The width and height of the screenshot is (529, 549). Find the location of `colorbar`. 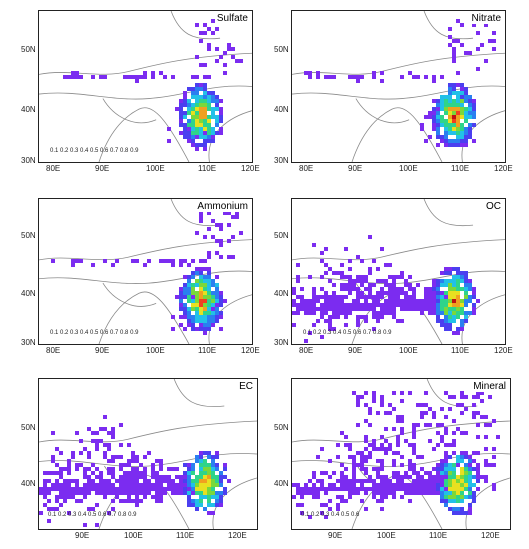

colorbar is located at coordinates (349, 340).